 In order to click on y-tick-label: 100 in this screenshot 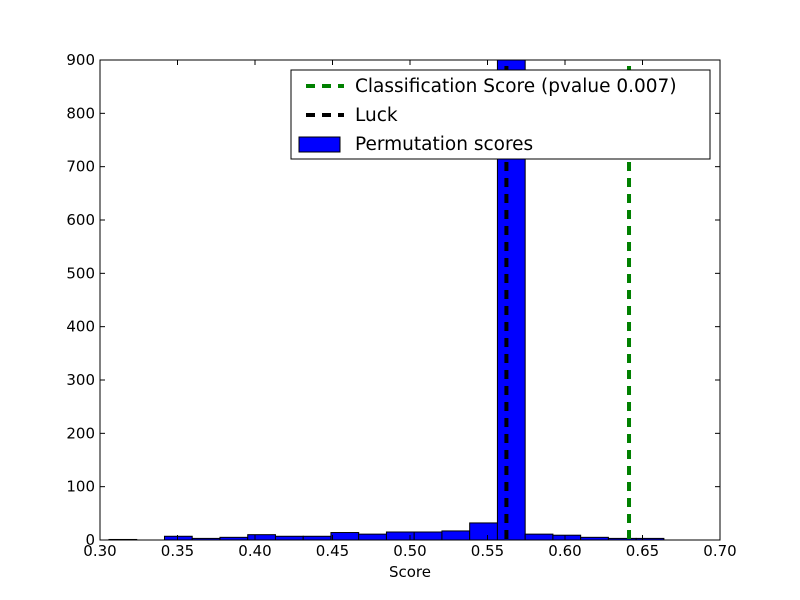, I will do `click(80, 487)`.